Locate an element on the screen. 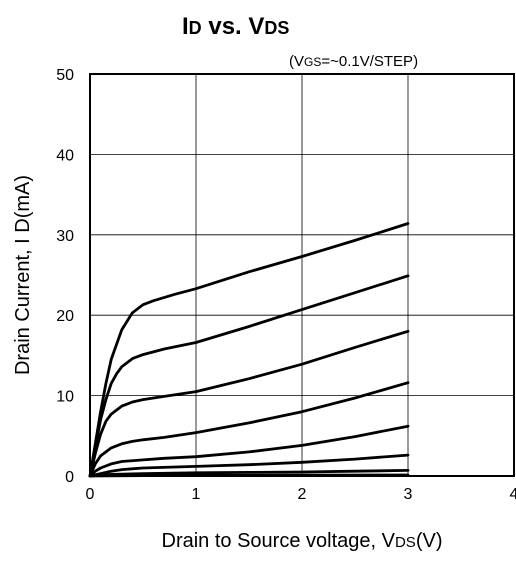 Image resolution: width=516 pixels, height=561 pixels. x-tick-label: 0 is located at coordinates (90, 494).